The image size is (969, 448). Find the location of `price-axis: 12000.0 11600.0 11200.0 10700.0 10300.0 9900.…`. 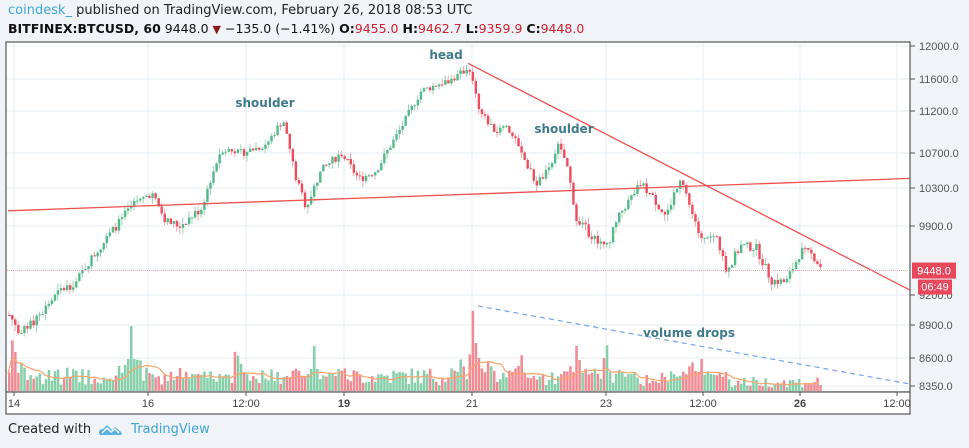

price-axis: 12000.0 11600.0 11200.0 10700.0 10300.0 9900.… is located at coordinates (934, 217).